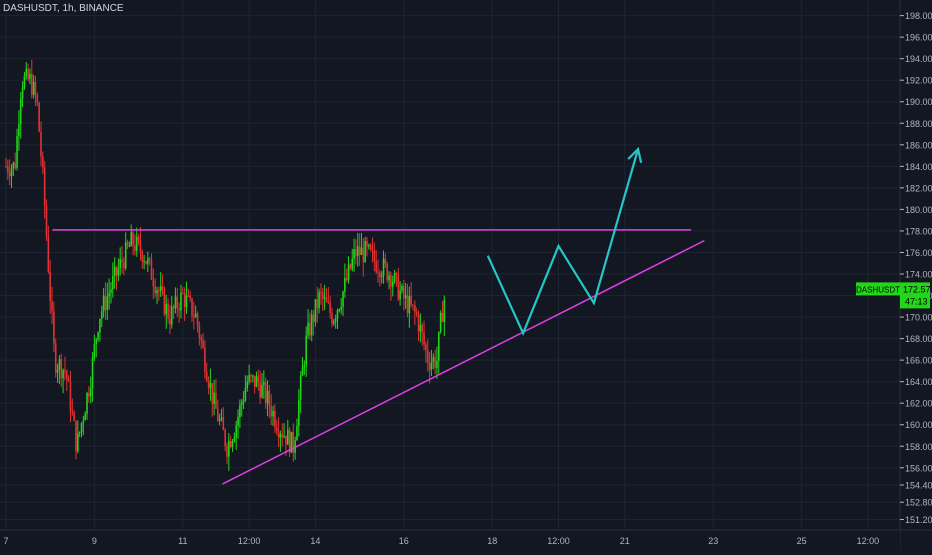 Image resolution: width=932 pixels, height=555 pixels. Describe the element at coordinates (63, 8) in the screenshot. I see `chart-title: DASHUSDT, 1h, BINANCE` at that location.